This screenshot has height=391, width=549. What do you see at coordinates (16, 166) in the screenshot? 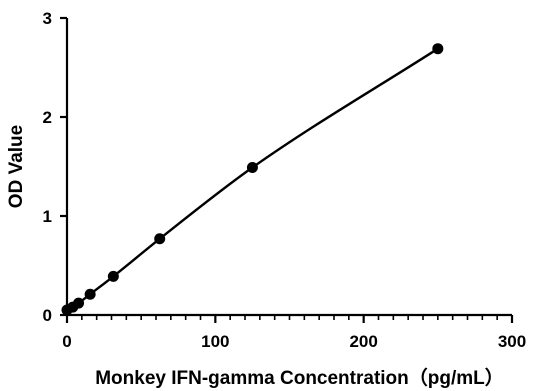
I see `y-axis-title: OD Value` at bounding box center [16, 166].